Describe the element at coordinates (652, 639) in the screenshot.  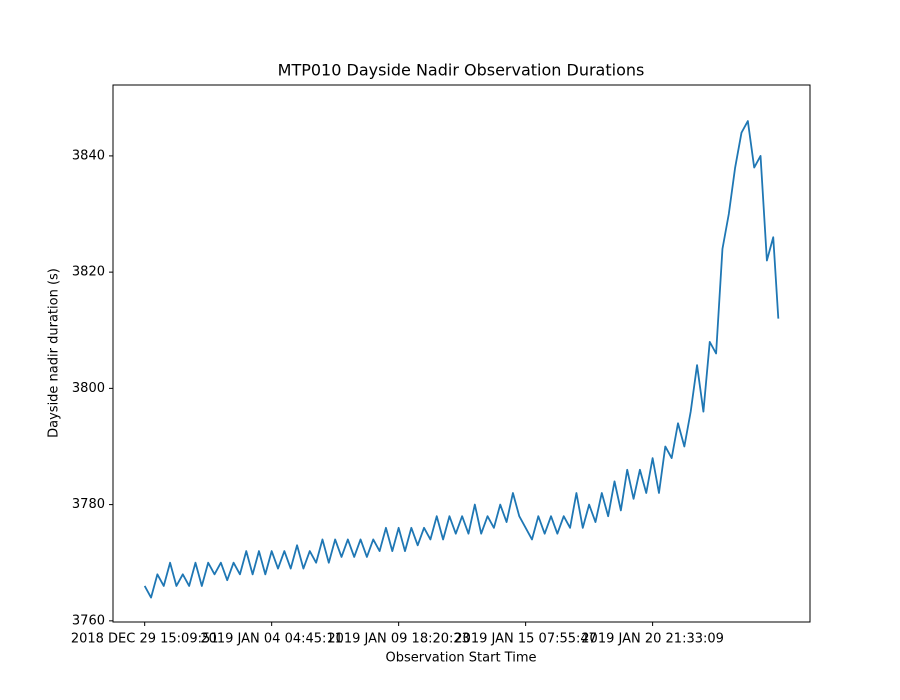
I see `x-tick-label: 2019 JAN 20 21:33:09` at that location.